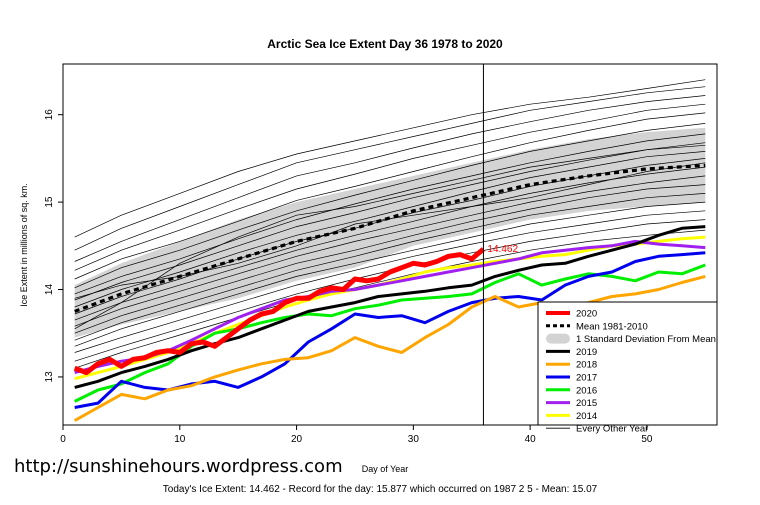  Describe the element at coordinates (24, 245) in the screenshot. I see `y-axis-label: Ice Extent in millions of sq. km.` at that location.